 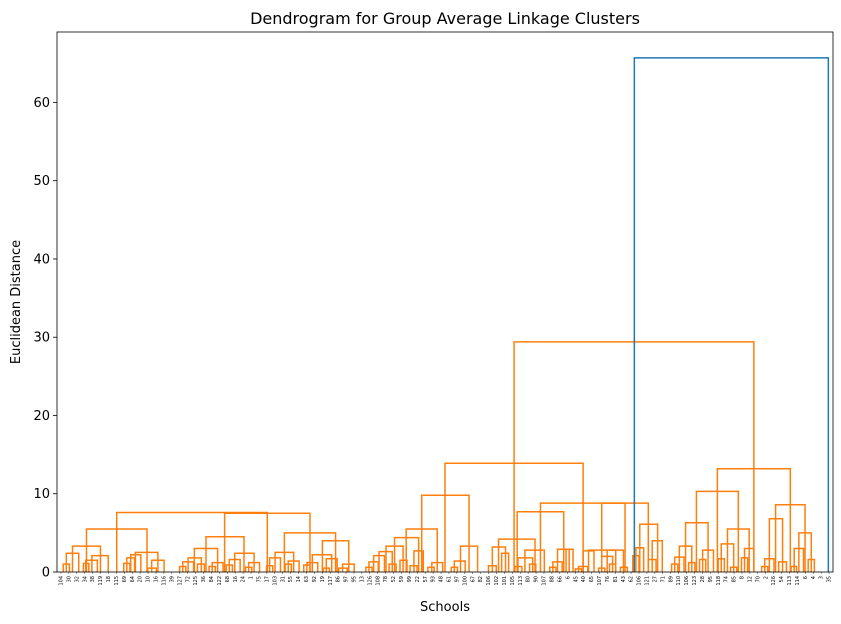 What do you see at coordinates (299, 579) in the screenshot?
I see `leaf-label: 14` at bounding box center [299, 579].